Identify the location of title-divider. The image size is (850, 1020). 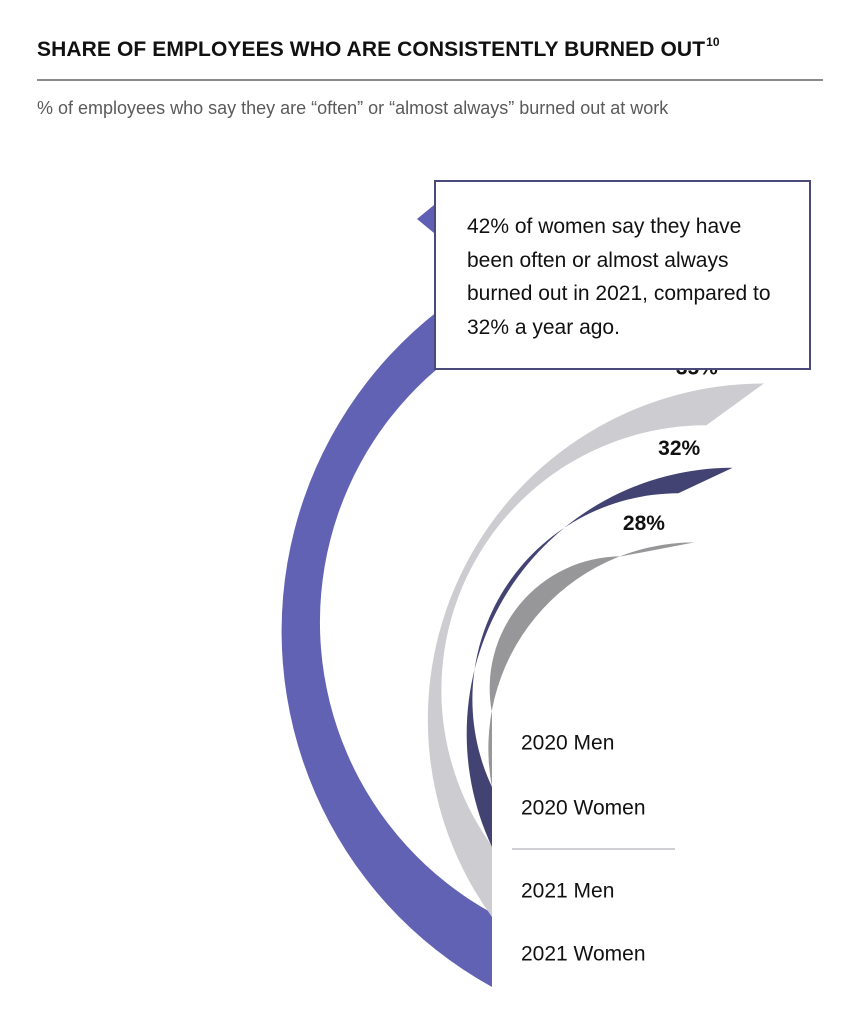
(430, 80).